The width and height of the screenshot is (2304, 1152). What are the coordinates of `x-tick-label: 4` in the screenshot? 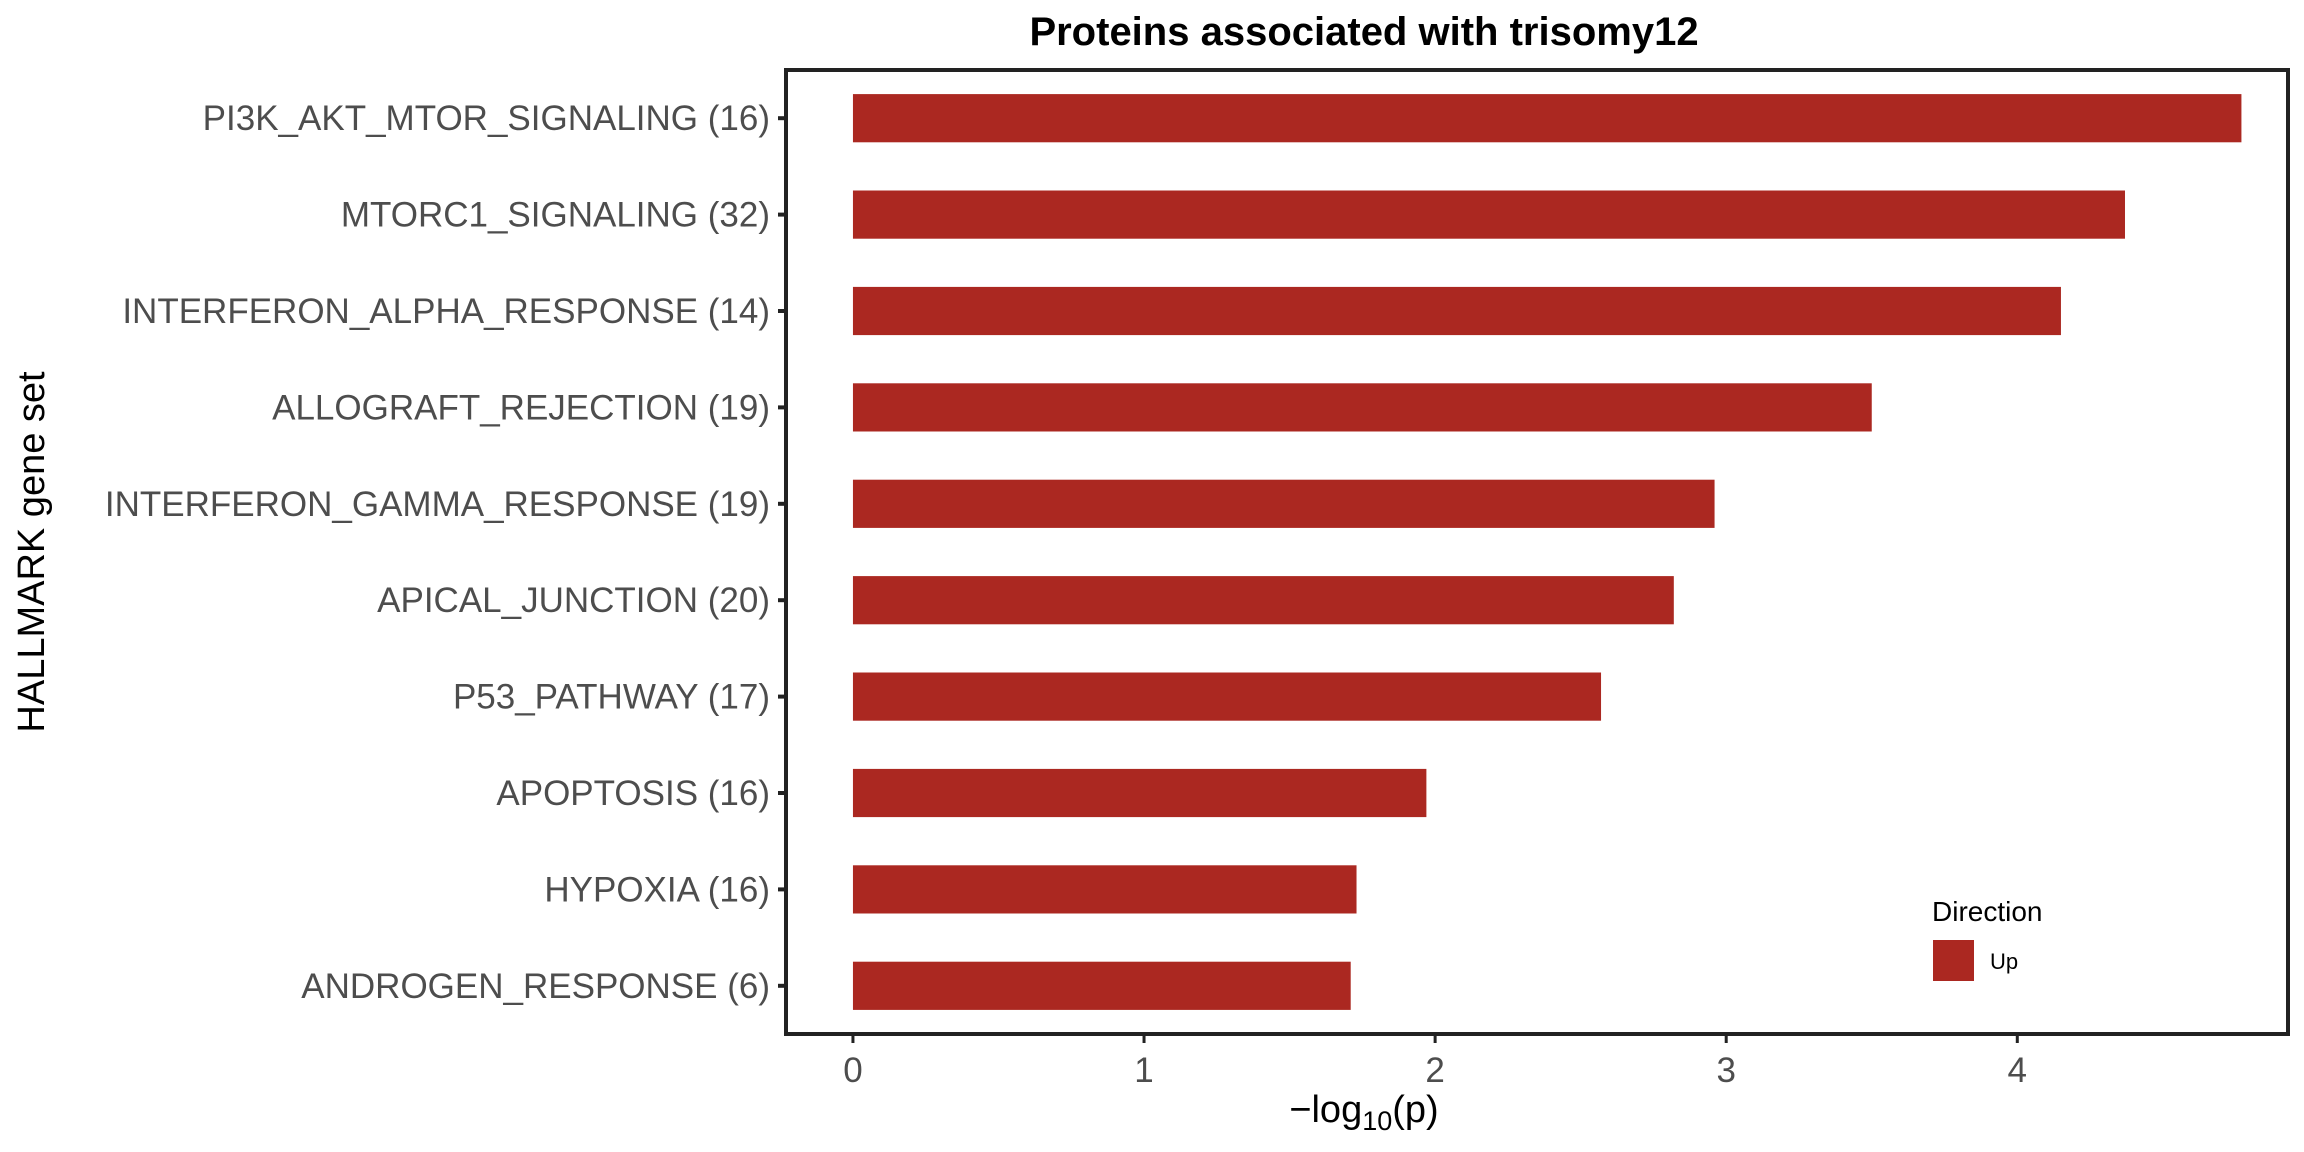 It's located at (2017, 1070).